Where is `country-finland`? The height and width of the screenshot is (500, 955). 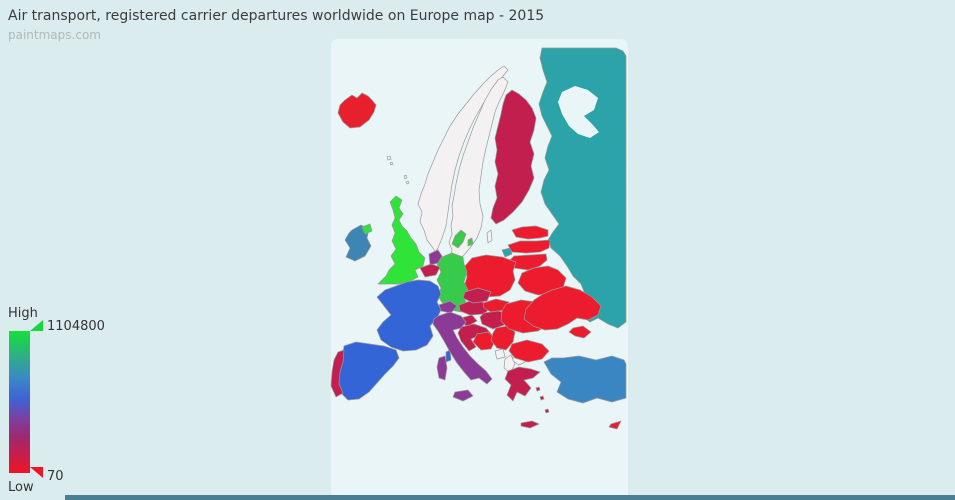 country-finland is located at coordinates (513, 157).